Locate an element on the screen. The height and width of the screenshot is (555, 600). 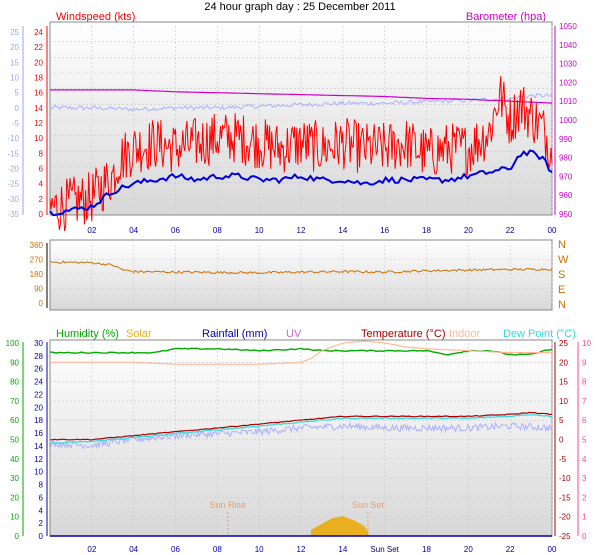
p3-xtick-1: 04 is located at coordinates (133, 549).